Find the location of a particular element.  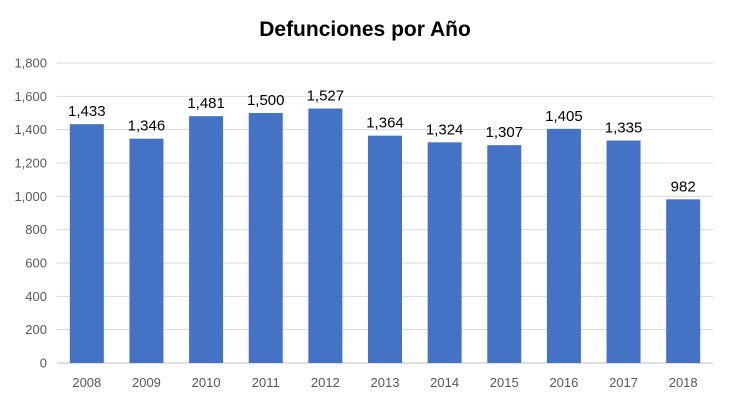

data-label: 1,433 is located at coordinates (87, 111).